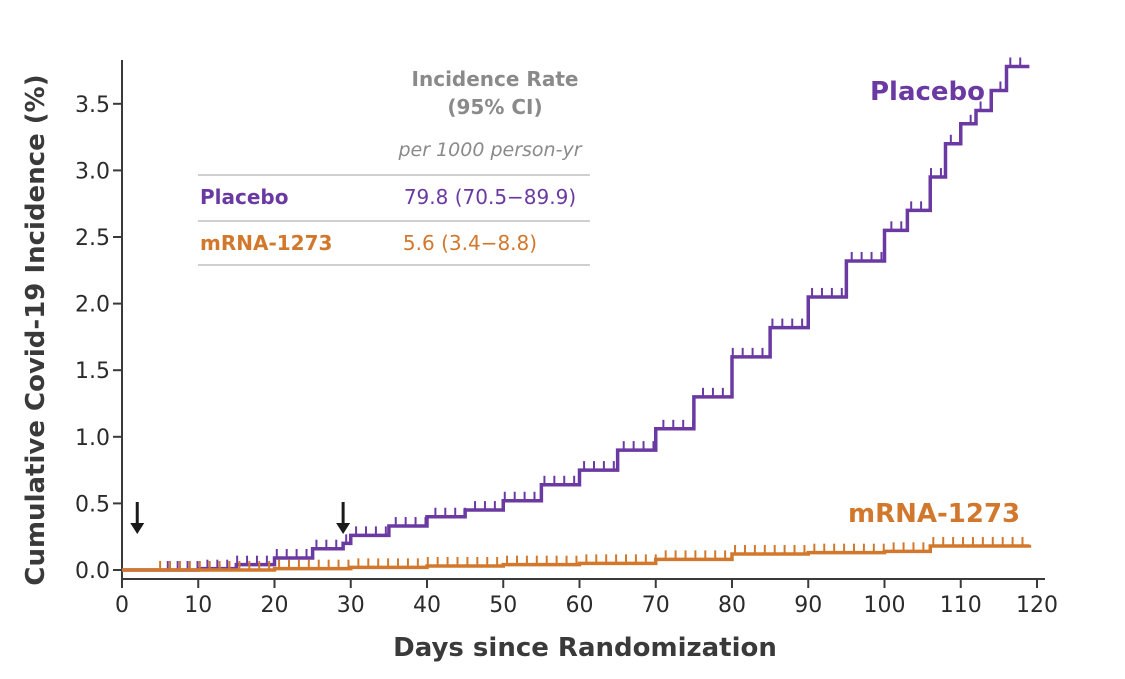 The width and height of the screenshot is (1125, 679). What do you see at coordinates (244, 197) in the screenshot?
I see `table-row-name-placebo: Placebo` at bounding box center [244, 197].